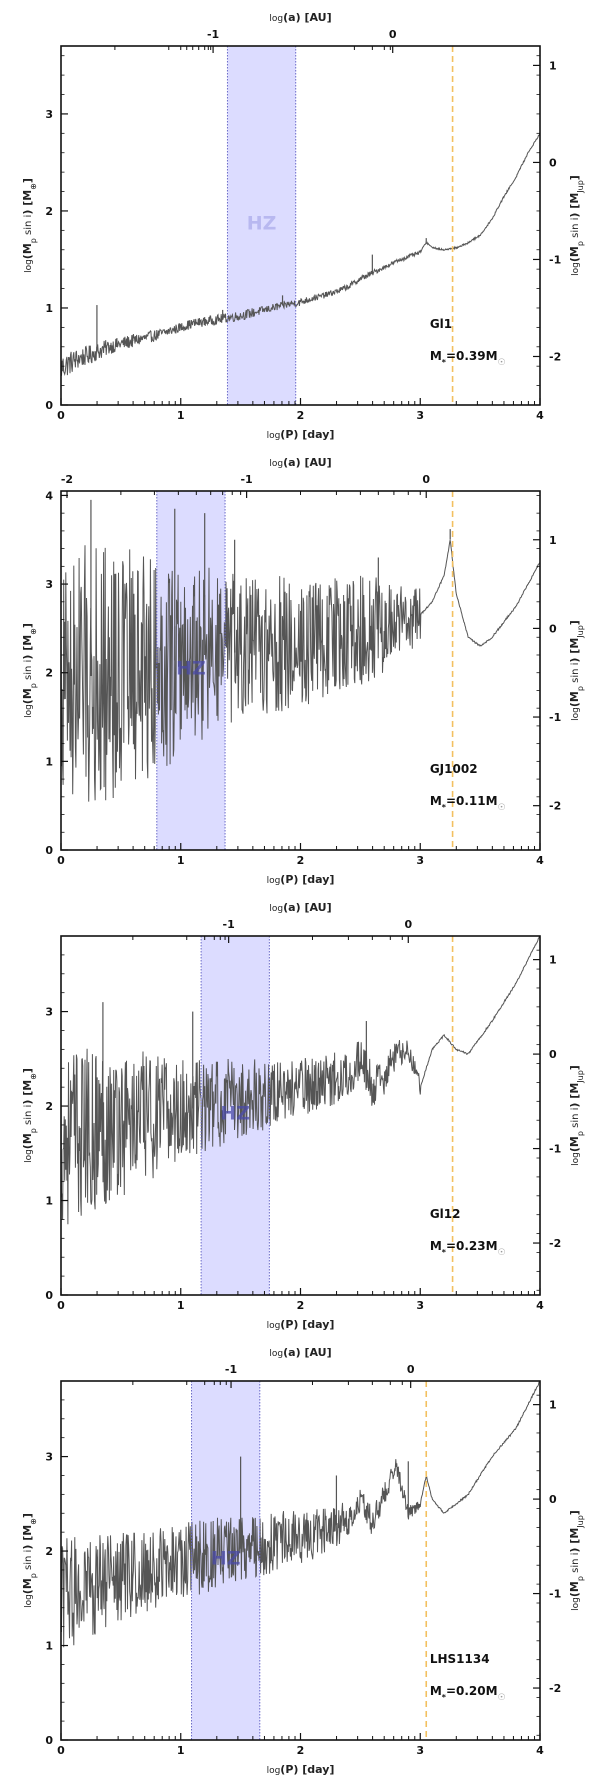  I want to click on x2-axis-label: log(a) [AU], so click(300, 907).